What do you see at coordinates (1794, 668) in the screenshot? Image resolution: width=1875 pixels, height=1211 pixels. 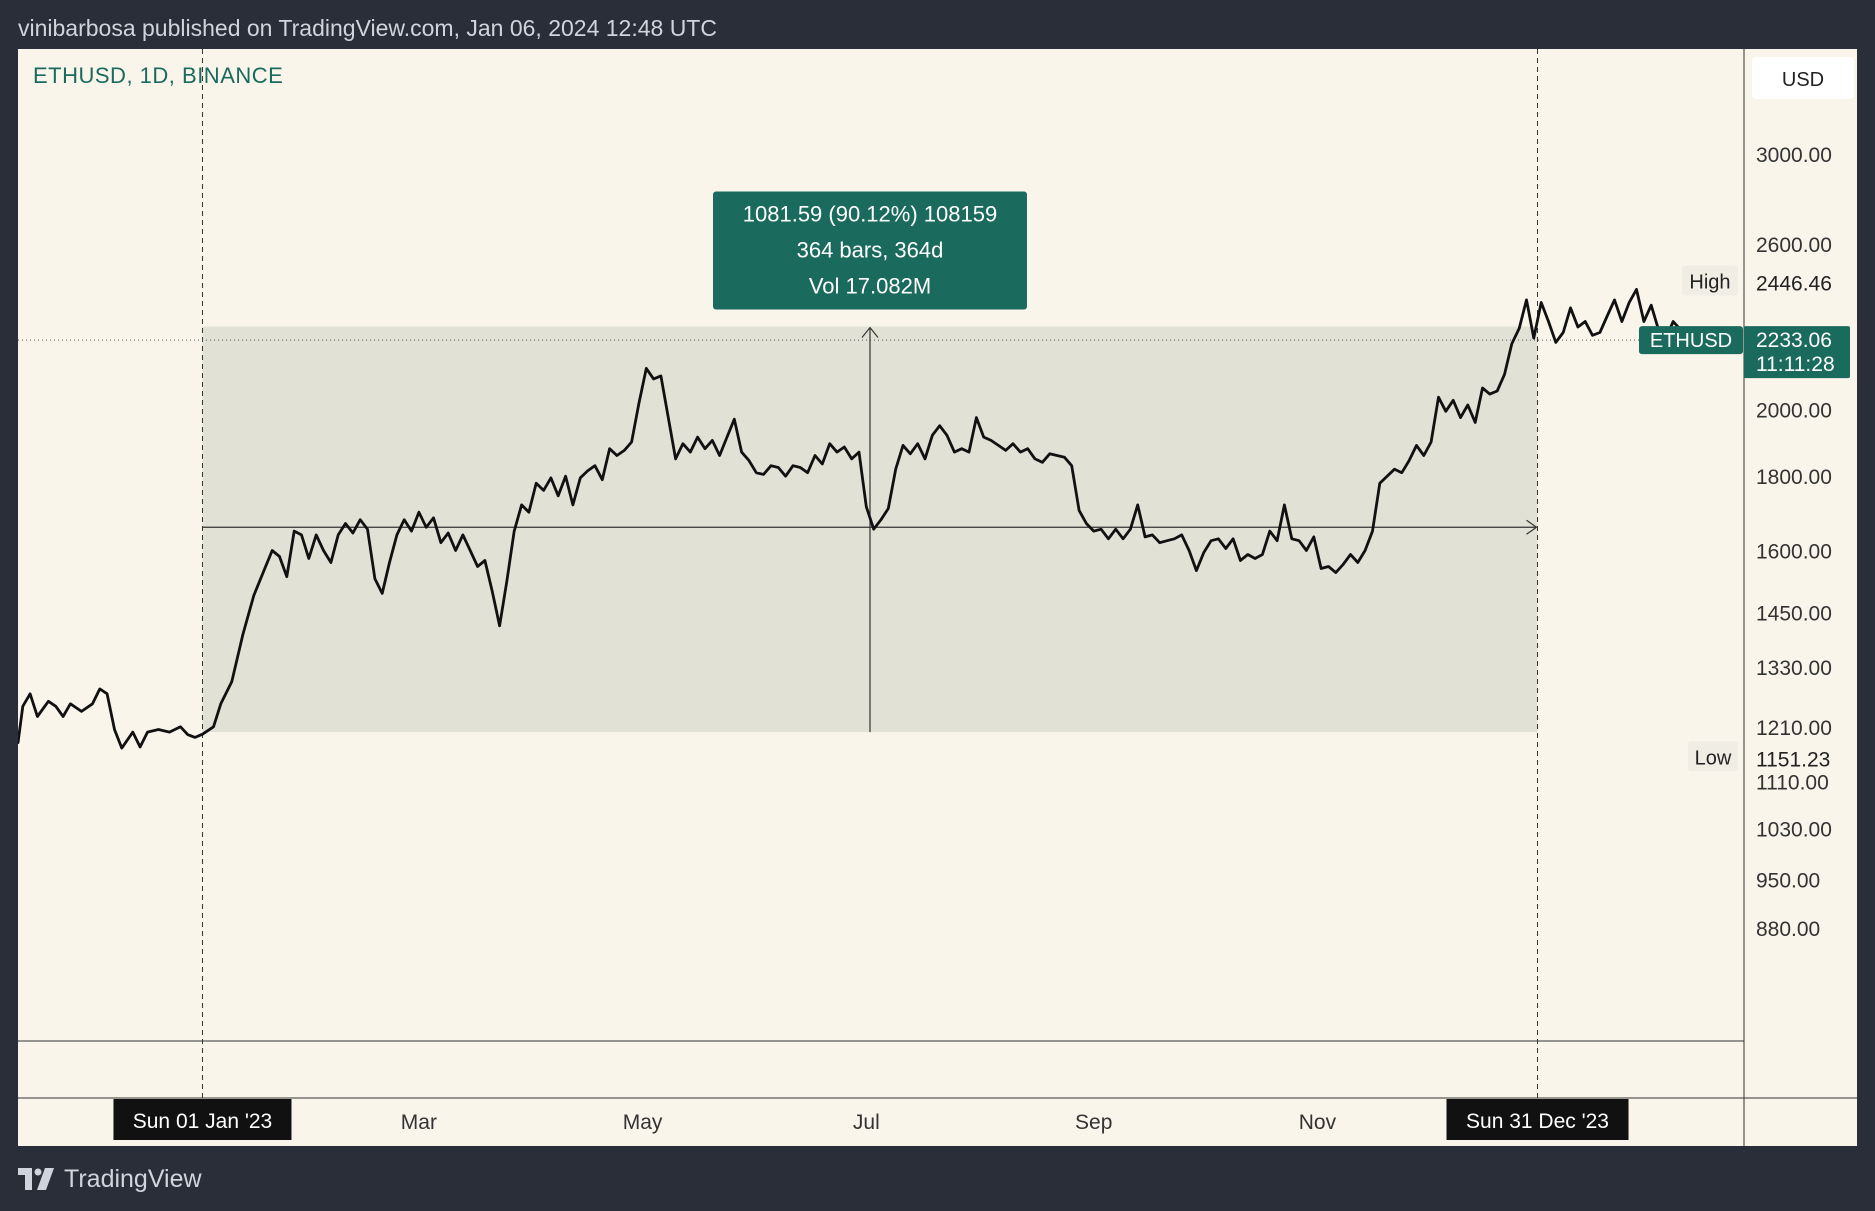 I see `y-tick-label: 1330.00` at bounding box center [1794, 668].